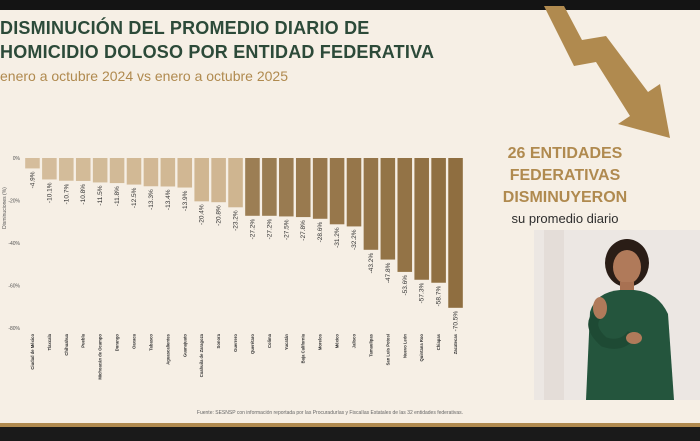 Image resolution: width=700 pixels, height=441 pixels. Describe the element at coordinates (83, 194) in the screenshot. I see `value-label: -10.8%` at that location.